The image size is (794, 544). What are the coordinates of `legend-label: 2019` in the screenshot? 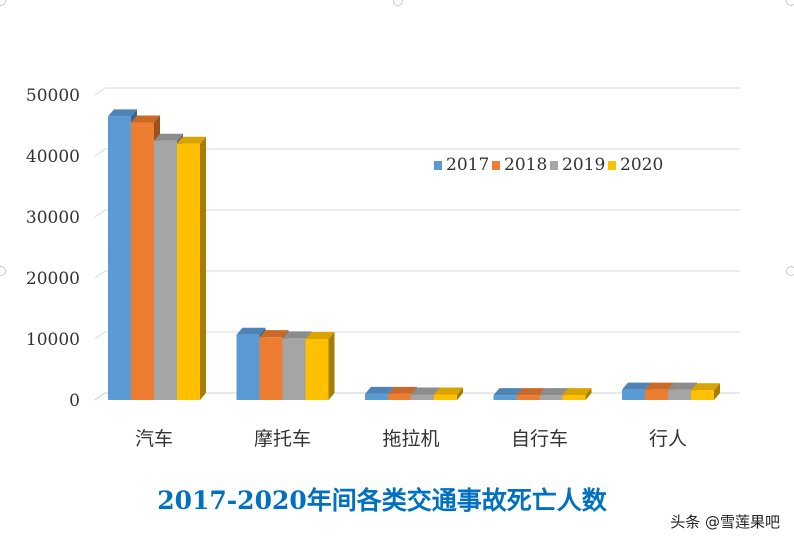 It's located at (583, 165).